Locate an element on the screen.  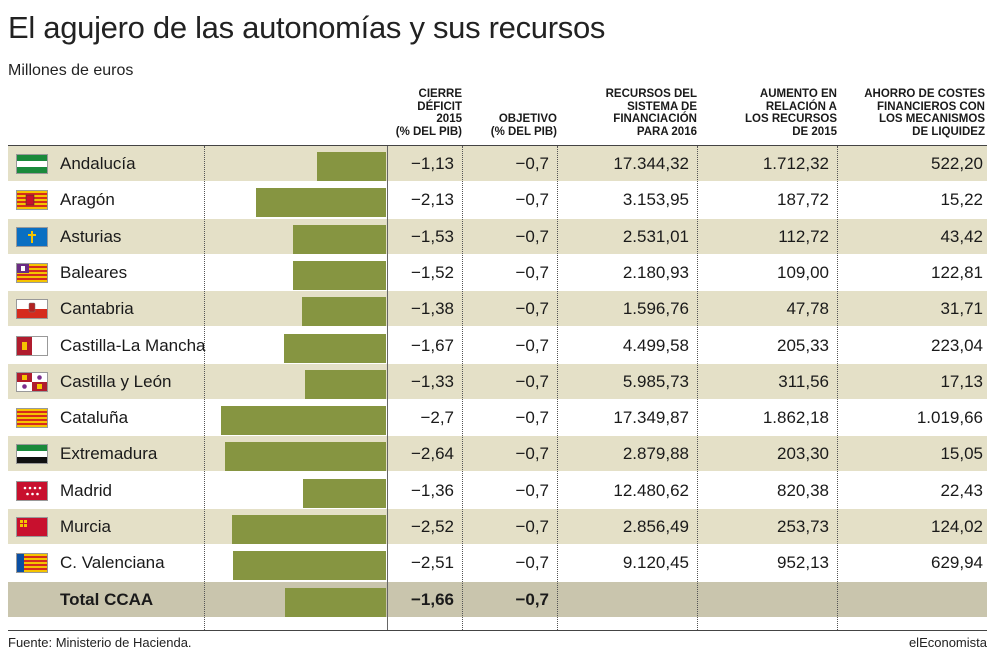
recursos-value: 2.856,49 is located at coordinates (655, 526).